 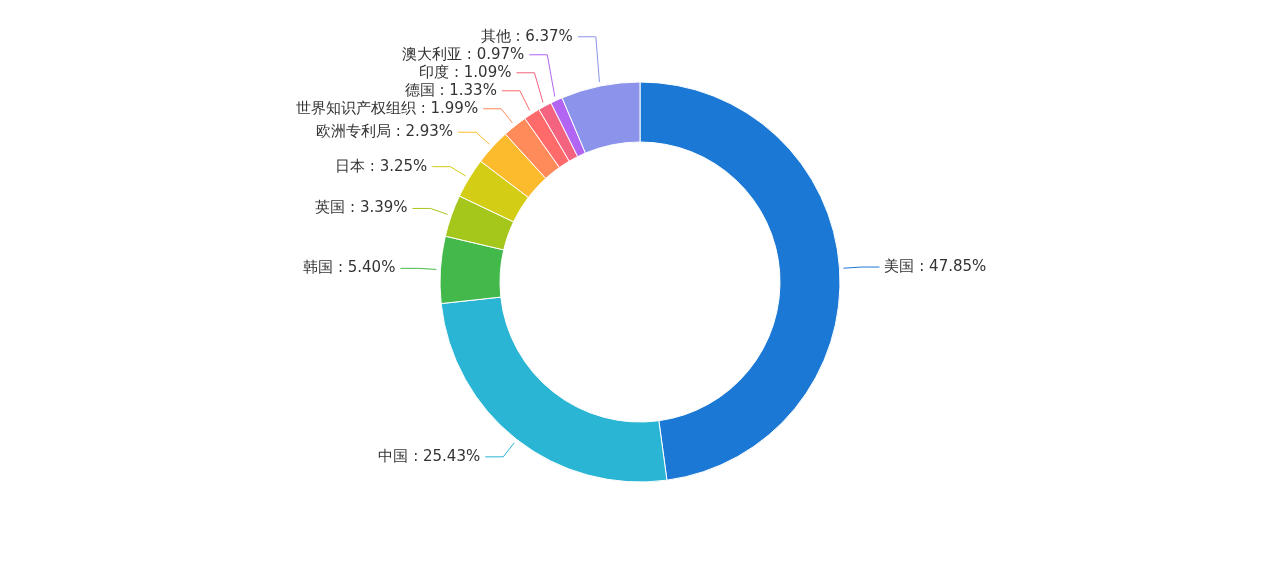 What do you see at coordinates (384, 131) in the screenshot?
I see `slice-label: 欧洲专利局 : 2.93%` at bounding box center [384, 131].